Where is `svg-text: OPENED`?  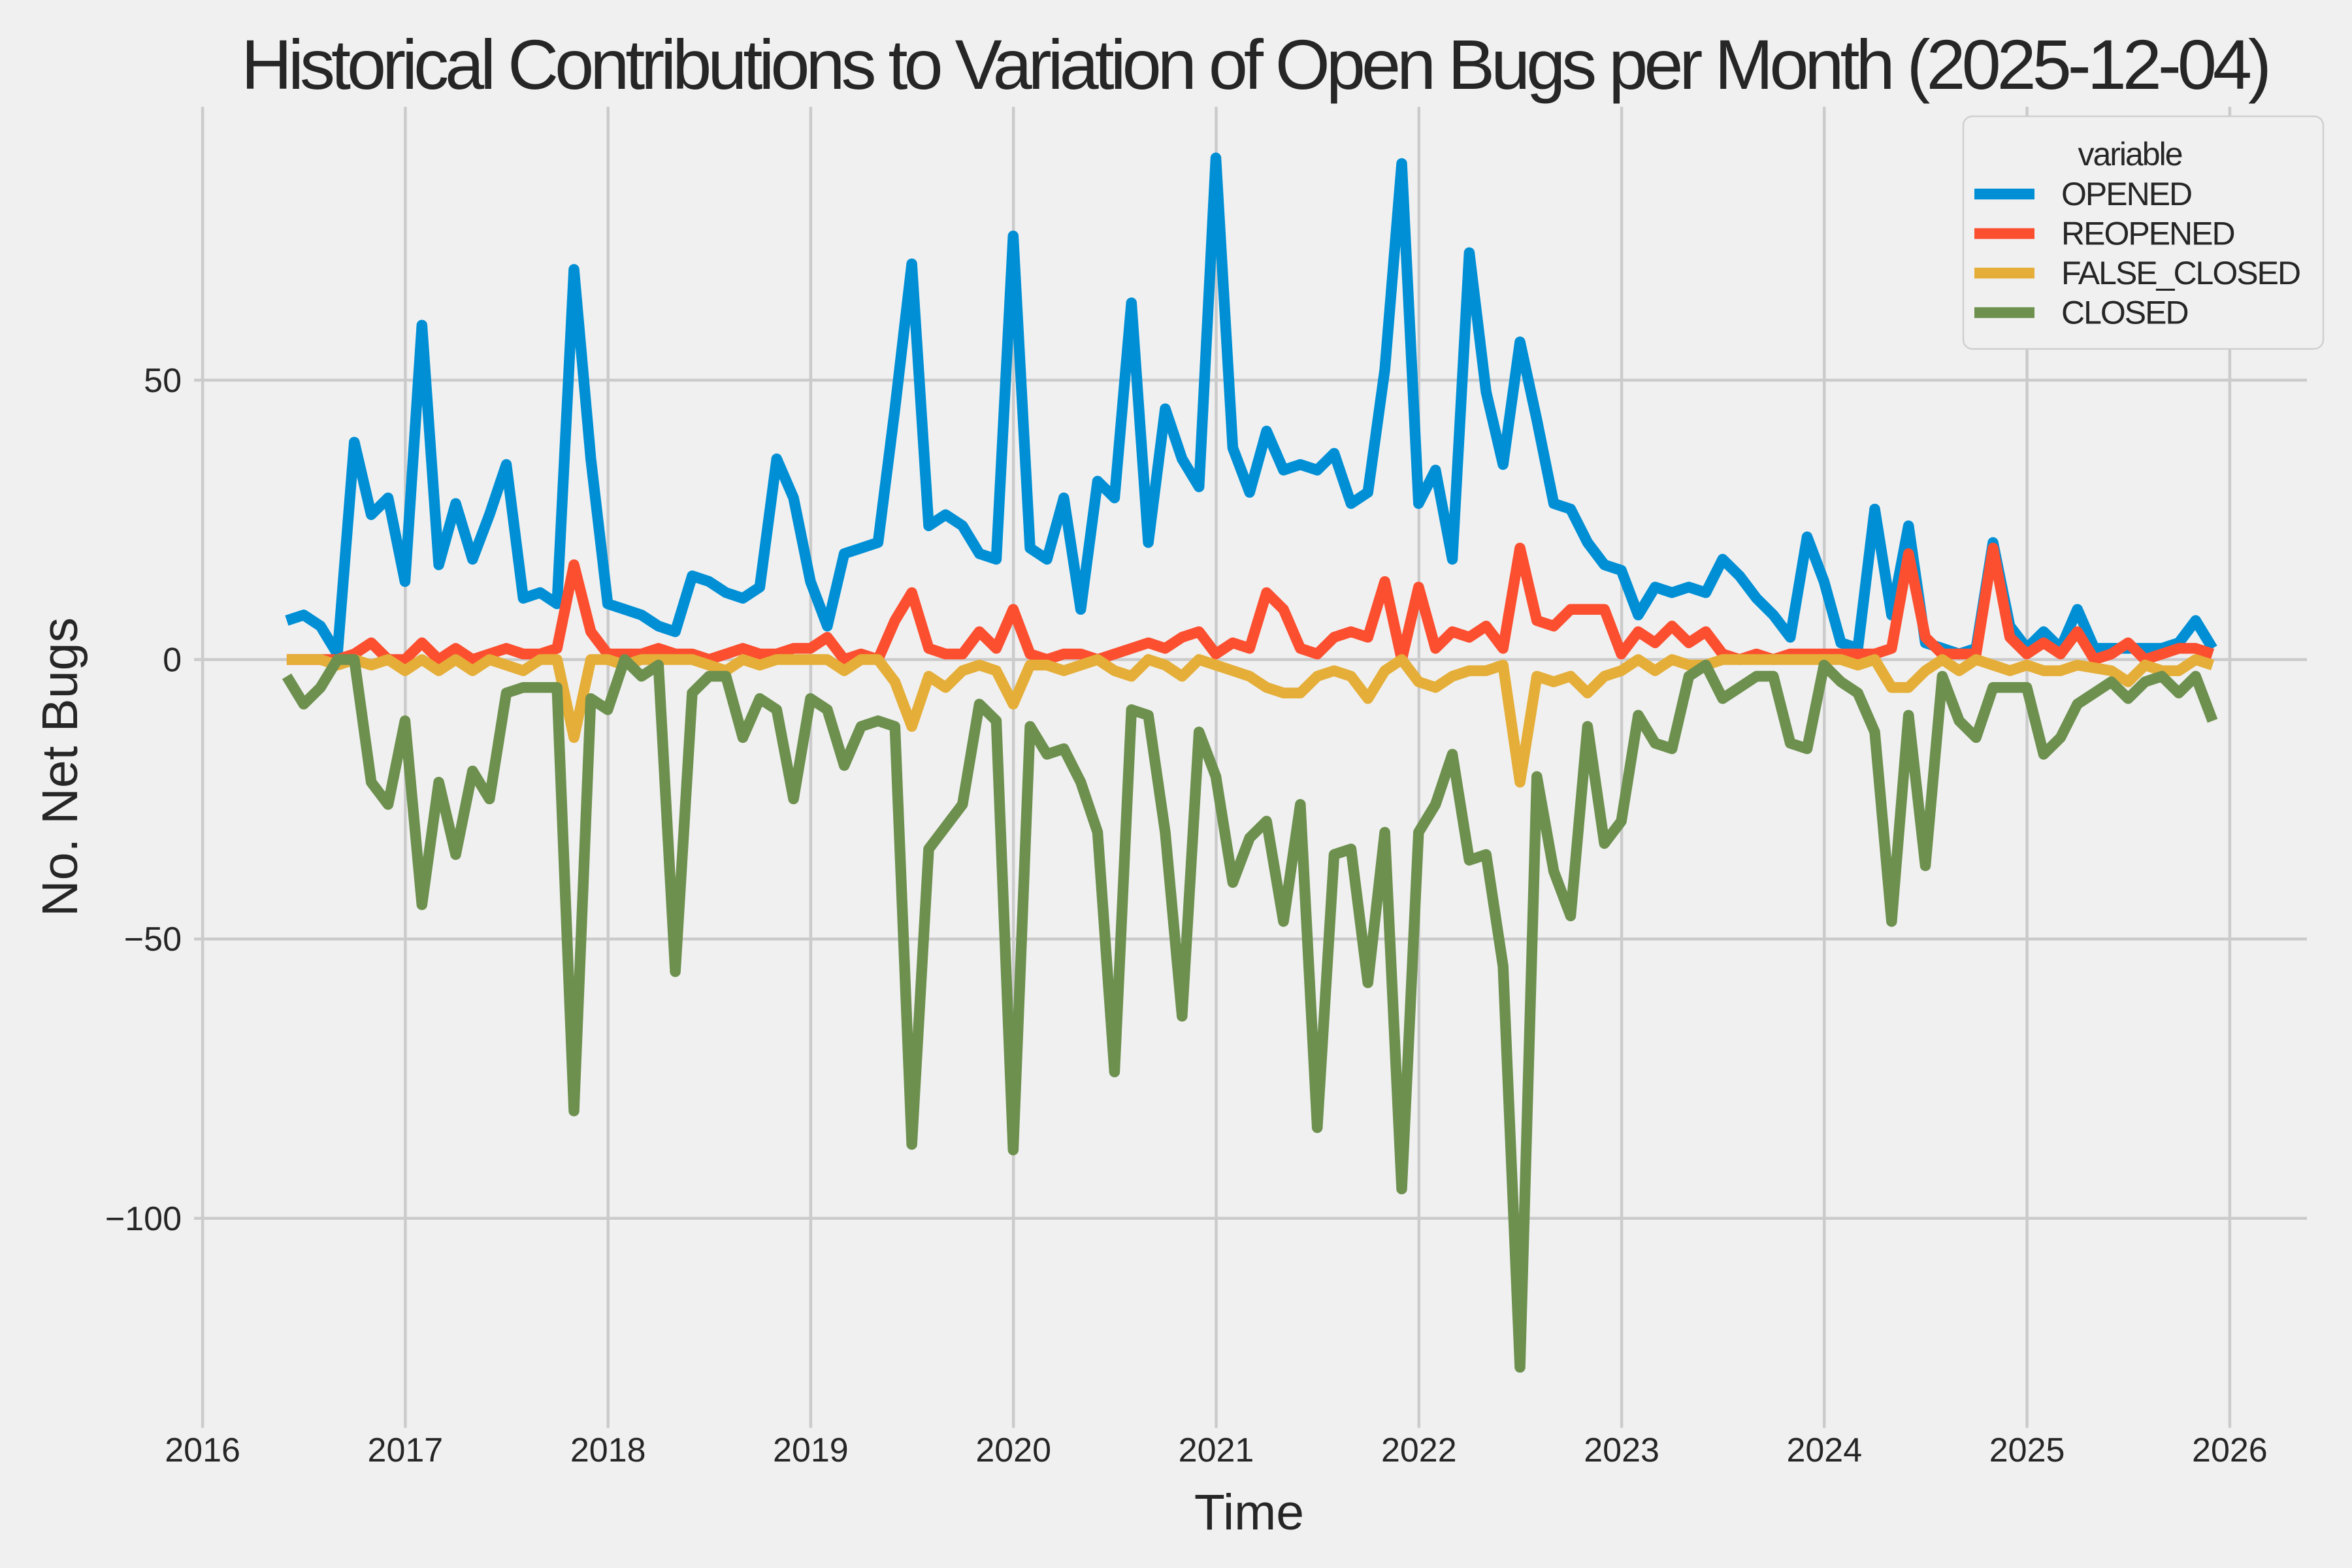
svg-text: OPENED is located at coordinates (2126, 194).